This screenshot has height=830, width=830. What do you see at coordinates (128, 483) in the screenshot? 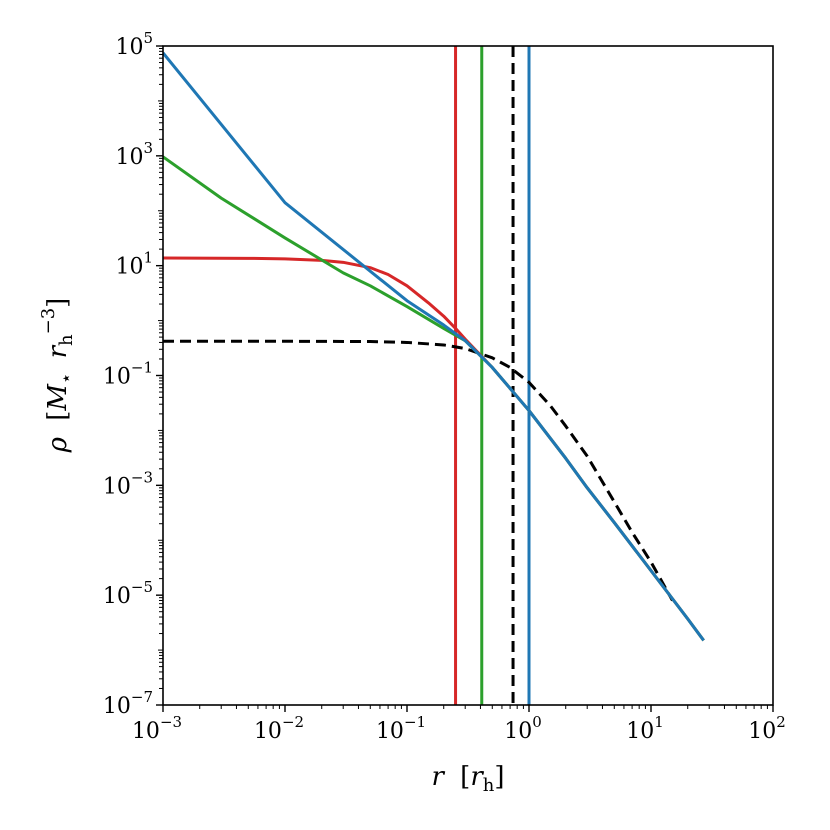
I see `y-tick-label: 10⁻³` at bounding box center [128, 483].